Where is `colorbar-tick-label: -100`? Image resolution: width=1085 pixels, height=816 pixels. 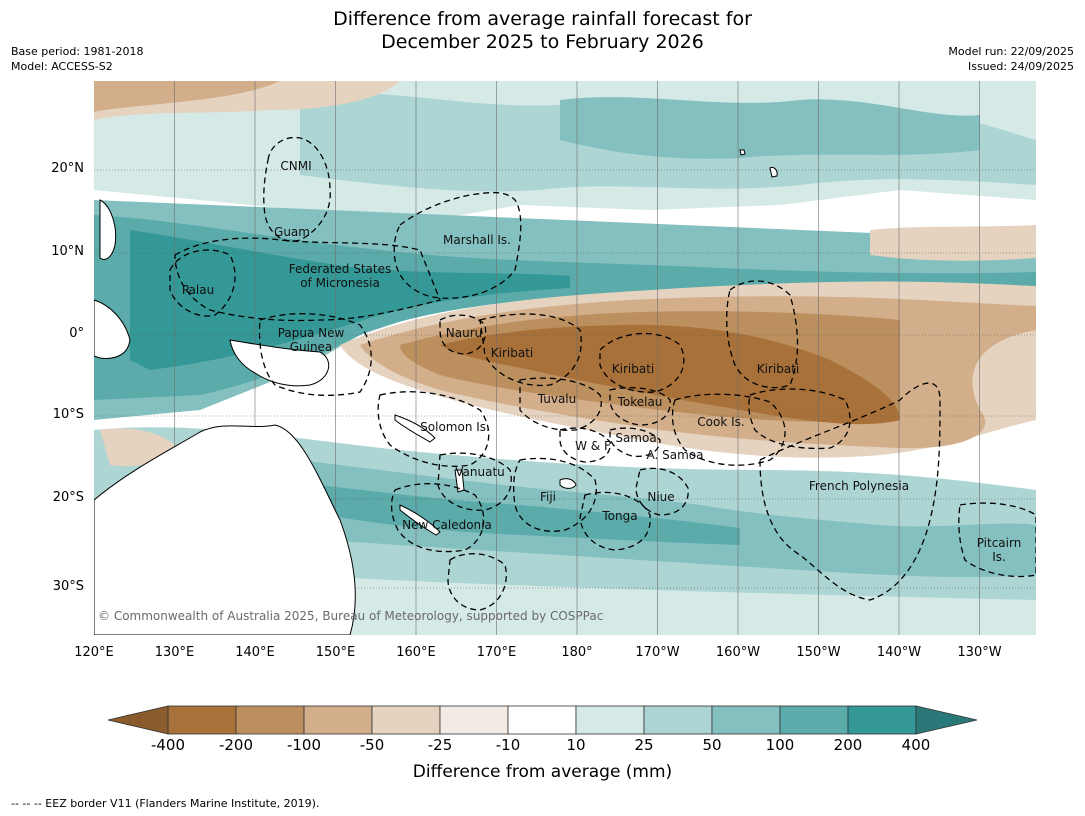 colorbar-tick-label: -100 is located at coordinates (304, 745).